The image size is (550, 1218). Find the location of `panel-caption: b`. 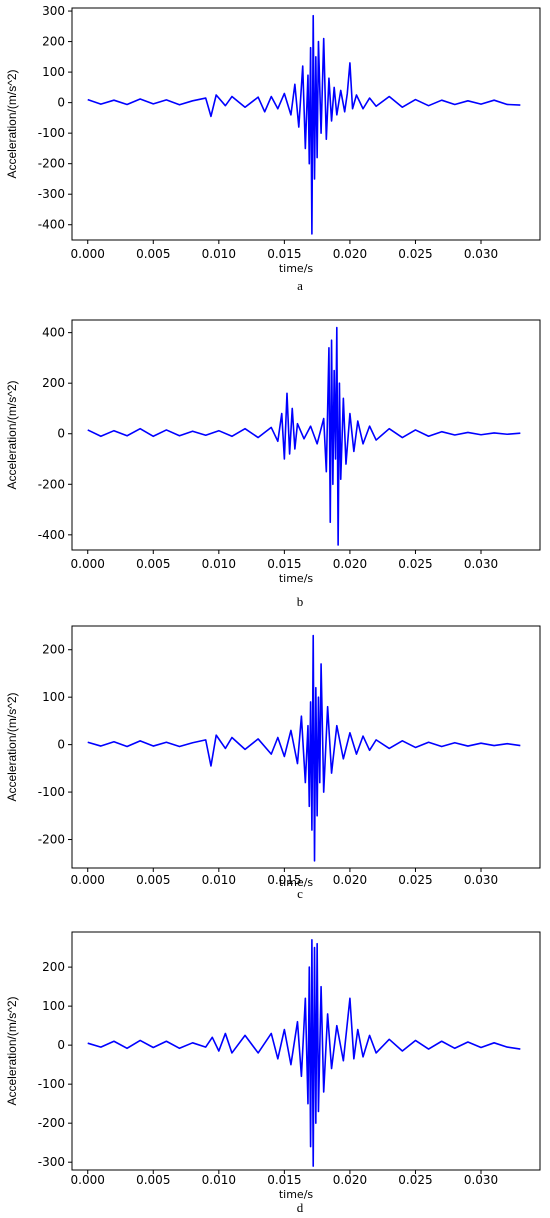

panel-caption: b is located at coordinates (300, 601).